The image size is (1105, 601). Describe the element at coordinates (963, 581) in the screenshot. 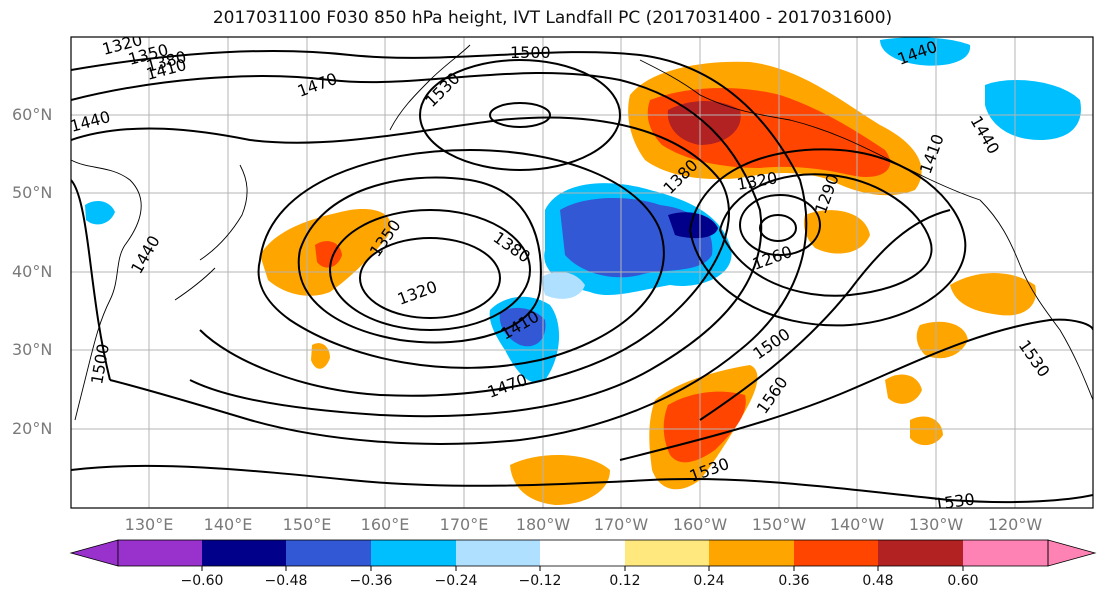

I see `colorbar-tick-label: 0.60` at that location.